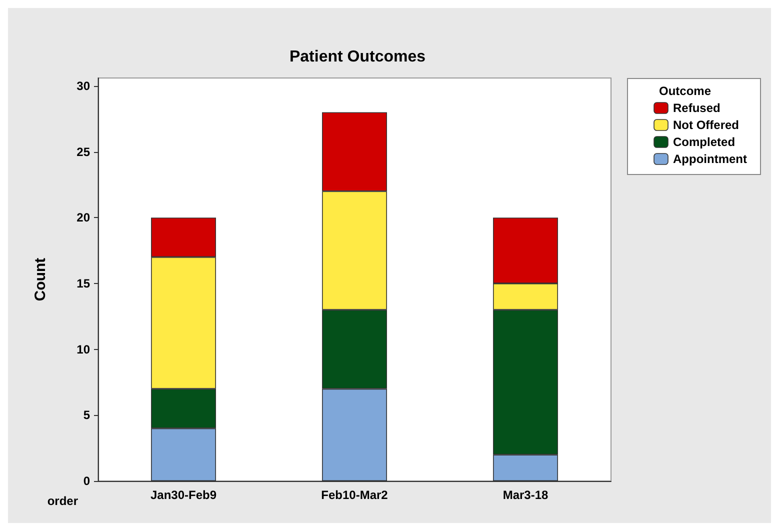  What do you see at coordinates (704, 142) in the screenshot?
I see `legend-label: Completed` at bounding box center [704, 142].